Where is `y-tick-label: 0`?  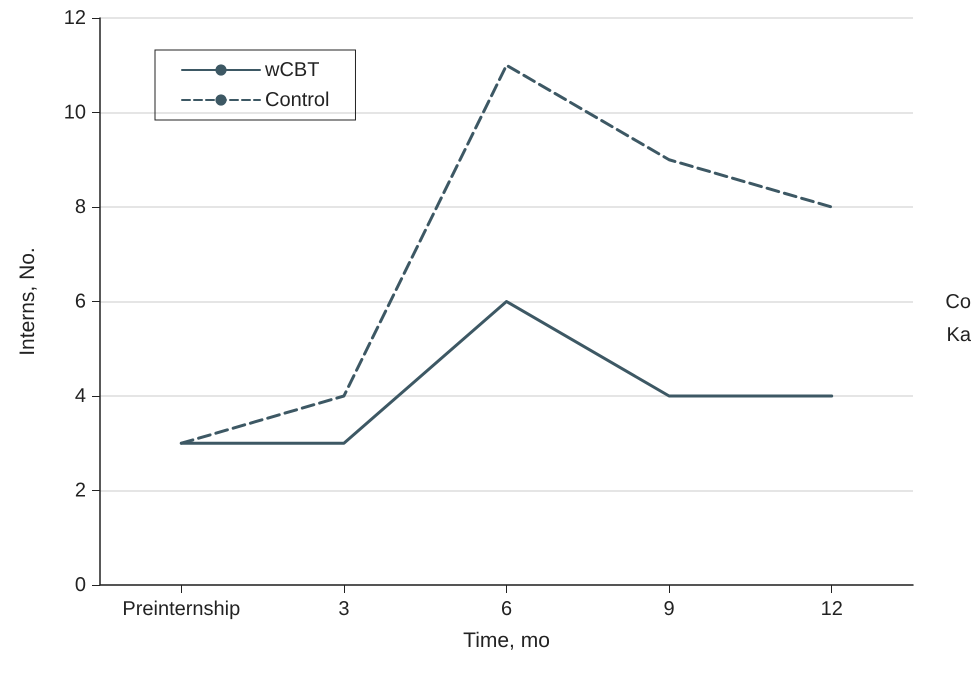
y-tick-label: 0 is located at coordinates (80, 585).